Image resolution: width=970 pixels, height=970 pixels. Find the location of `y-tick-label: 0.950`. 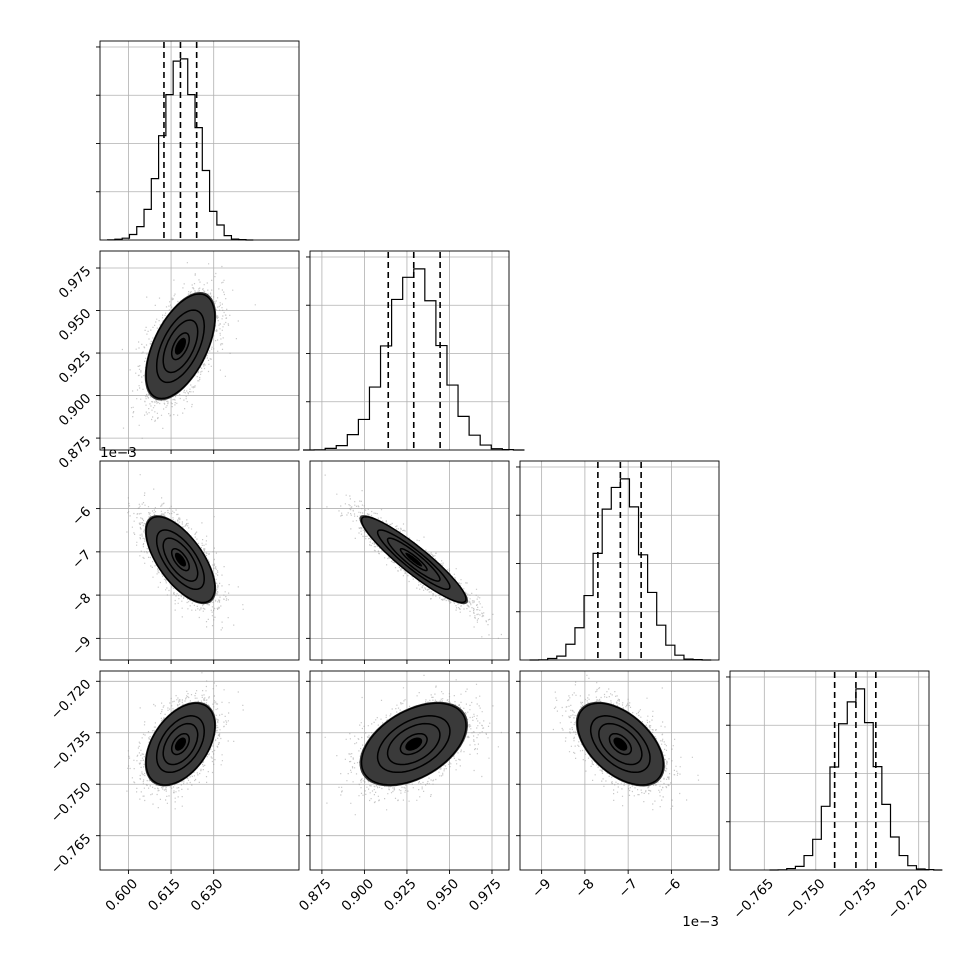

y-tick-label: 0.950 is located at coordinates (75, 325).